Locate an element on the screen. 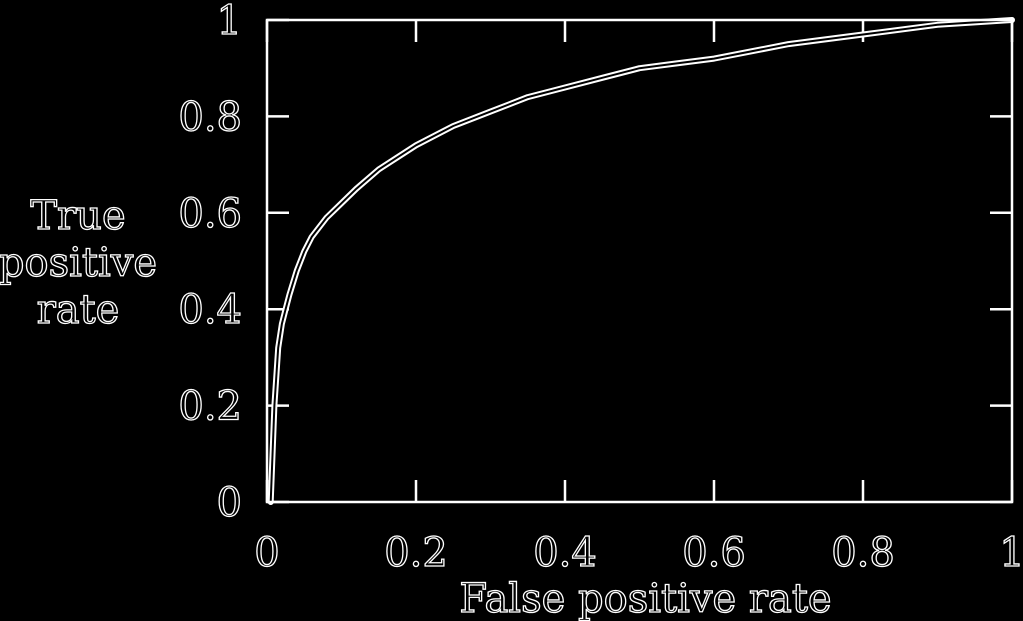 The image size is (1023, 621). y-tick-label: 1 is located at coordinates (229, 22).